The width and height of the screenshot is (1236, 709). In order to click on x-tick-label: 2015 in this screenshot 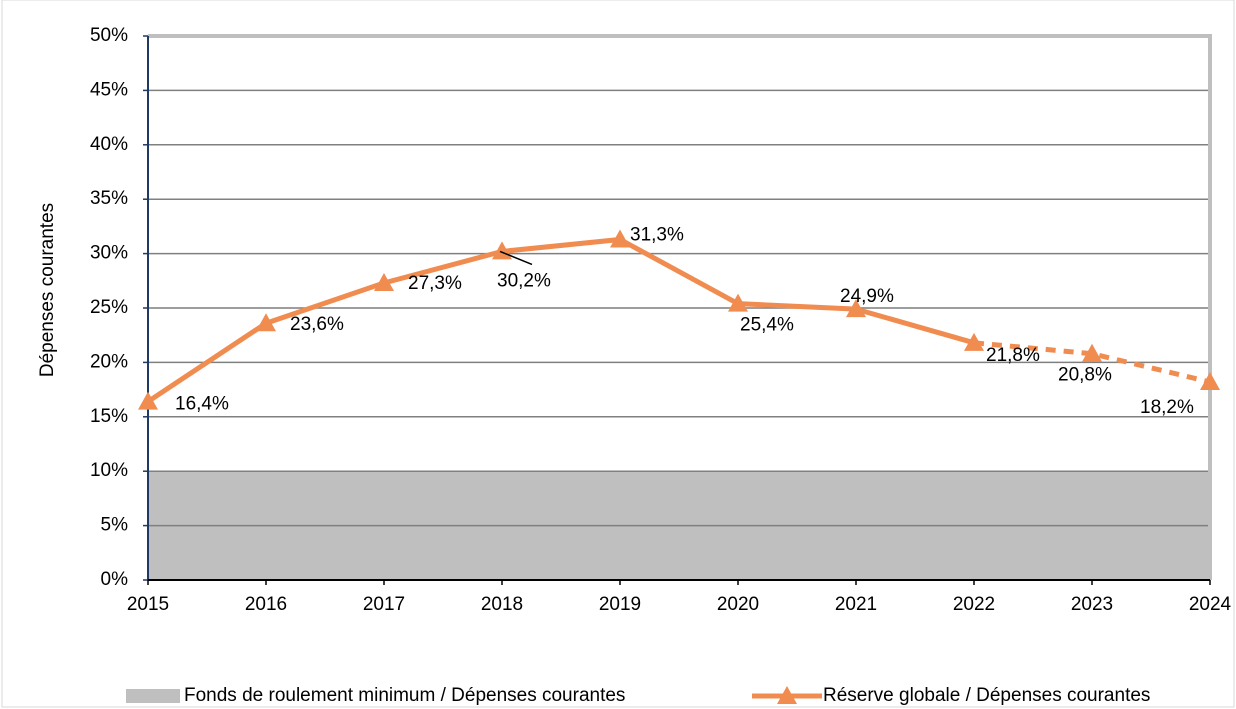, I will do `click(148, 604)`.